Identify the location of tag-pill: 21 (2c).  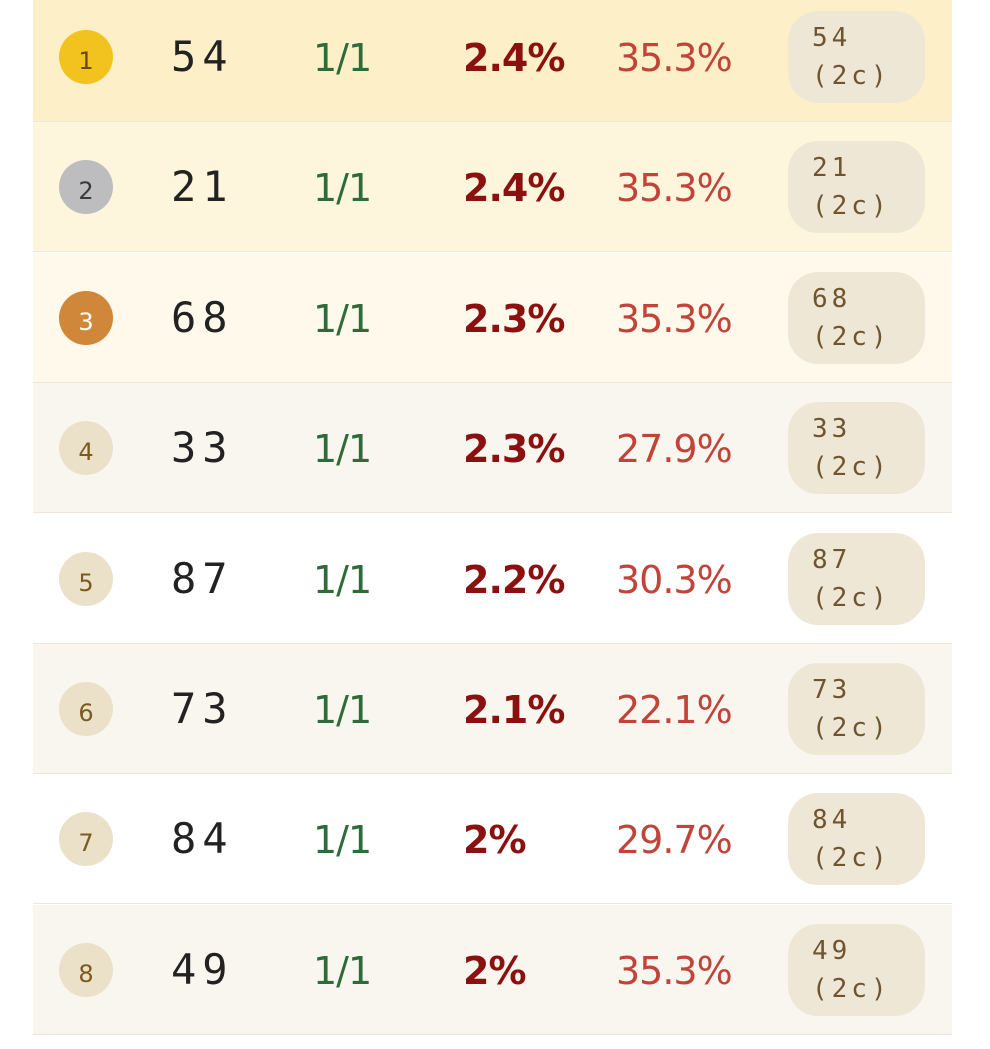
(856, 187).